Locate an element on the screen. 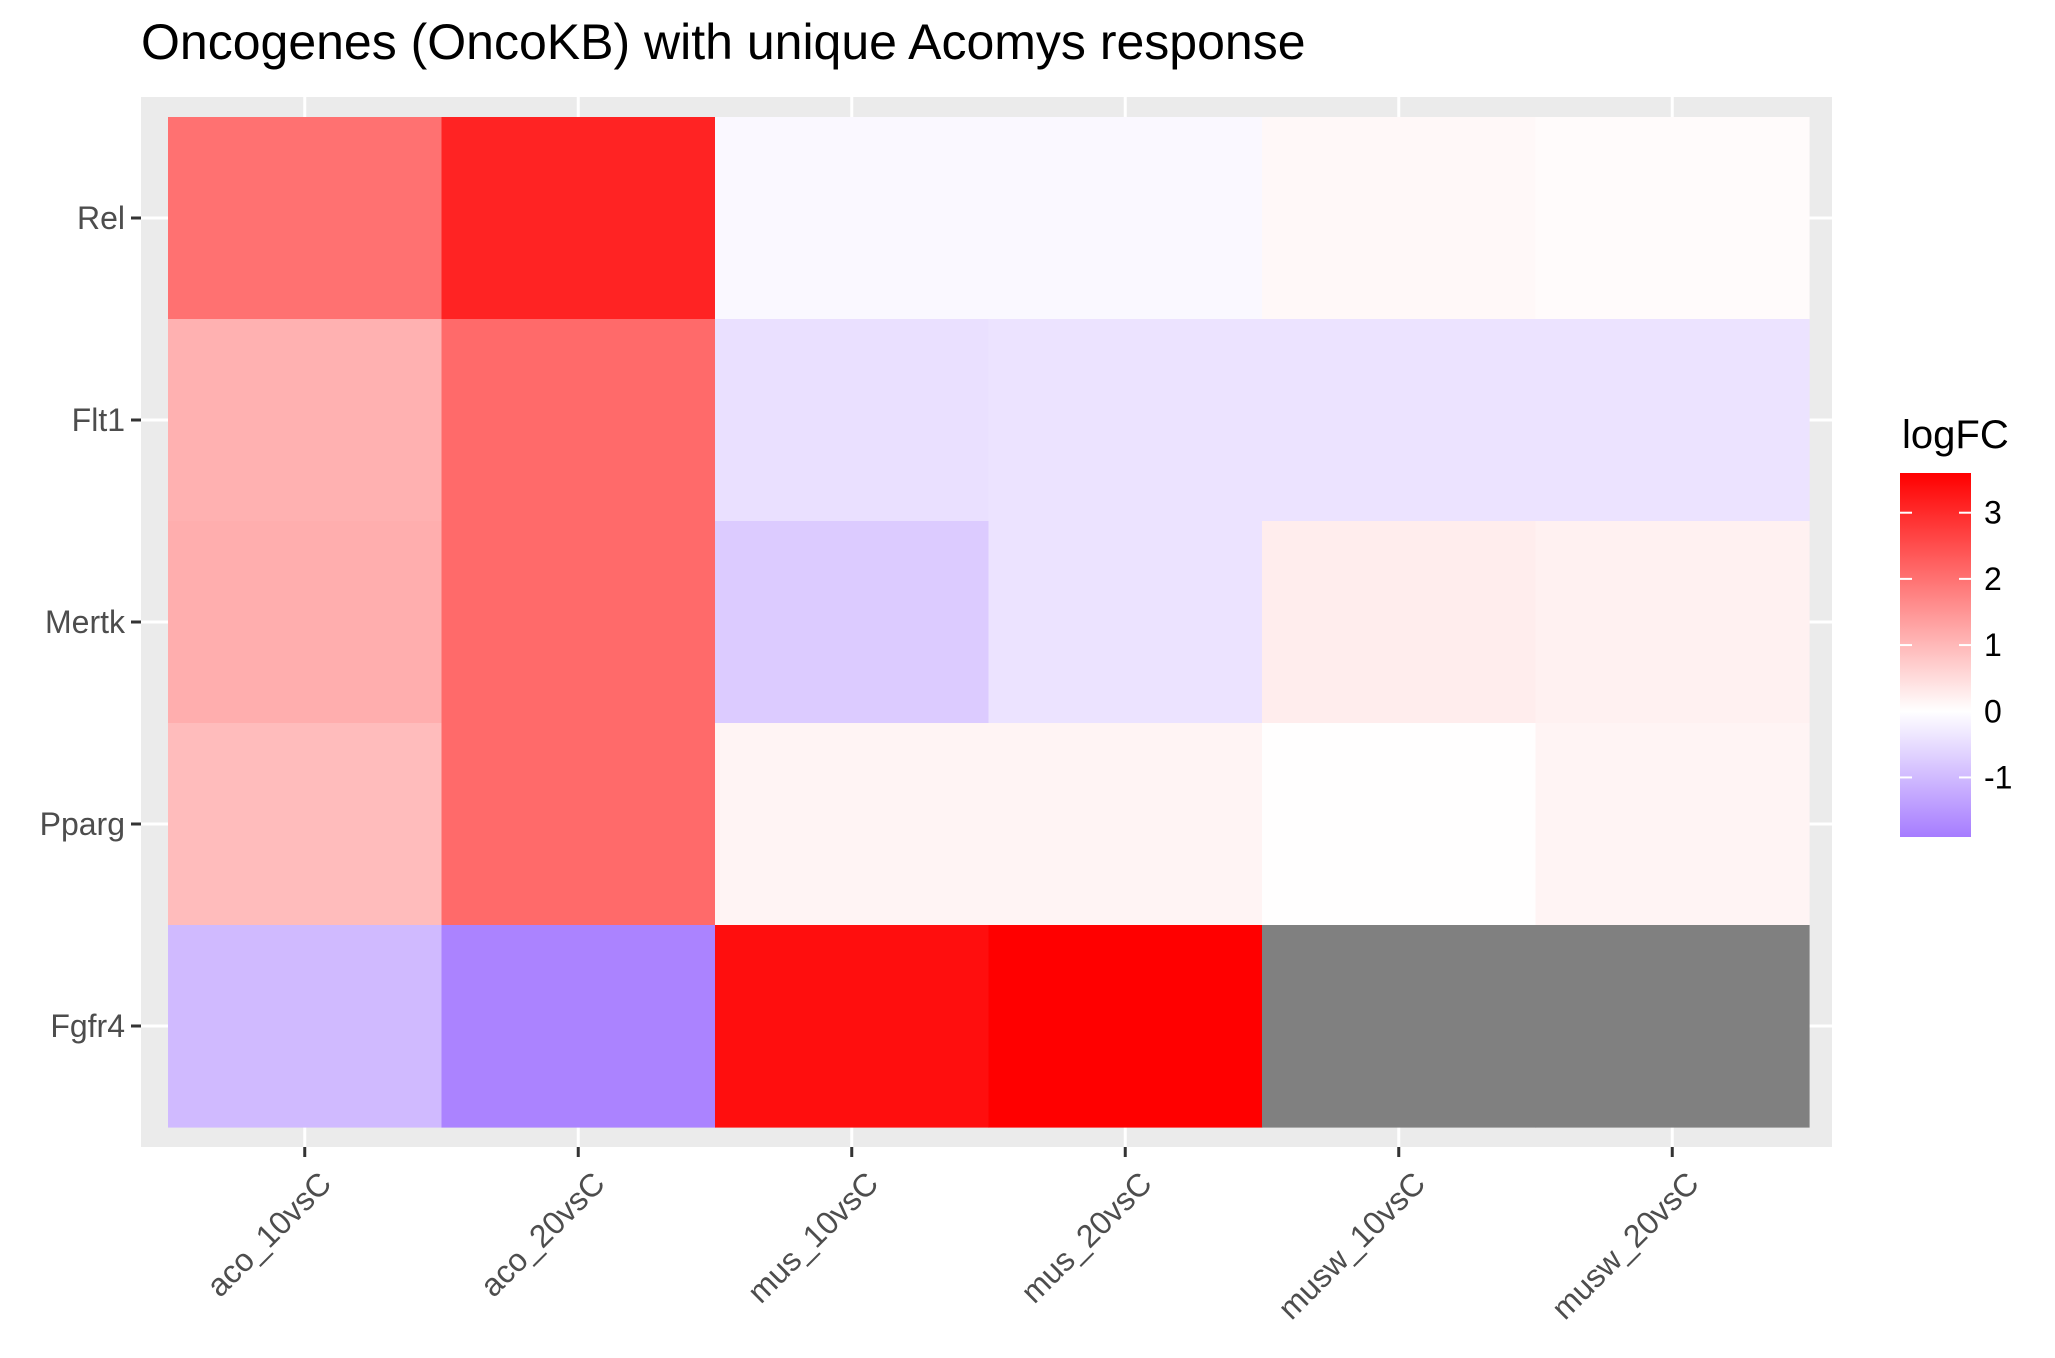 This screenshot has height=1358, width=2055. y-tick-label: Rel is located at coordinates (101, 218).